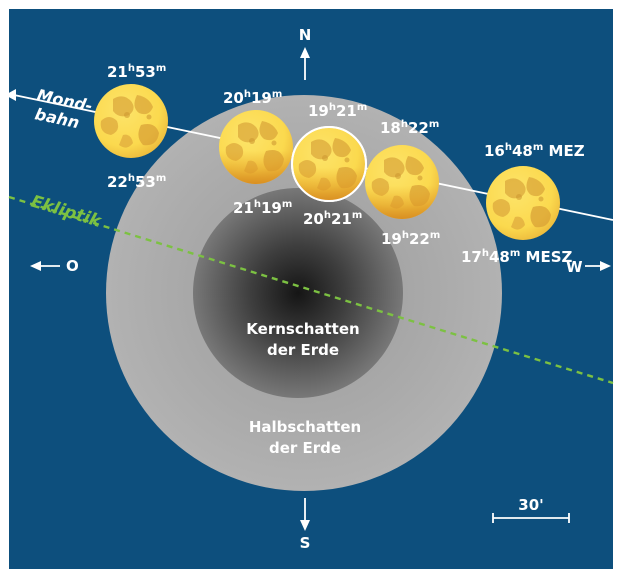 This screenshot has height=578, width=622. I want to click on umbra-disc, so click(298, 293).